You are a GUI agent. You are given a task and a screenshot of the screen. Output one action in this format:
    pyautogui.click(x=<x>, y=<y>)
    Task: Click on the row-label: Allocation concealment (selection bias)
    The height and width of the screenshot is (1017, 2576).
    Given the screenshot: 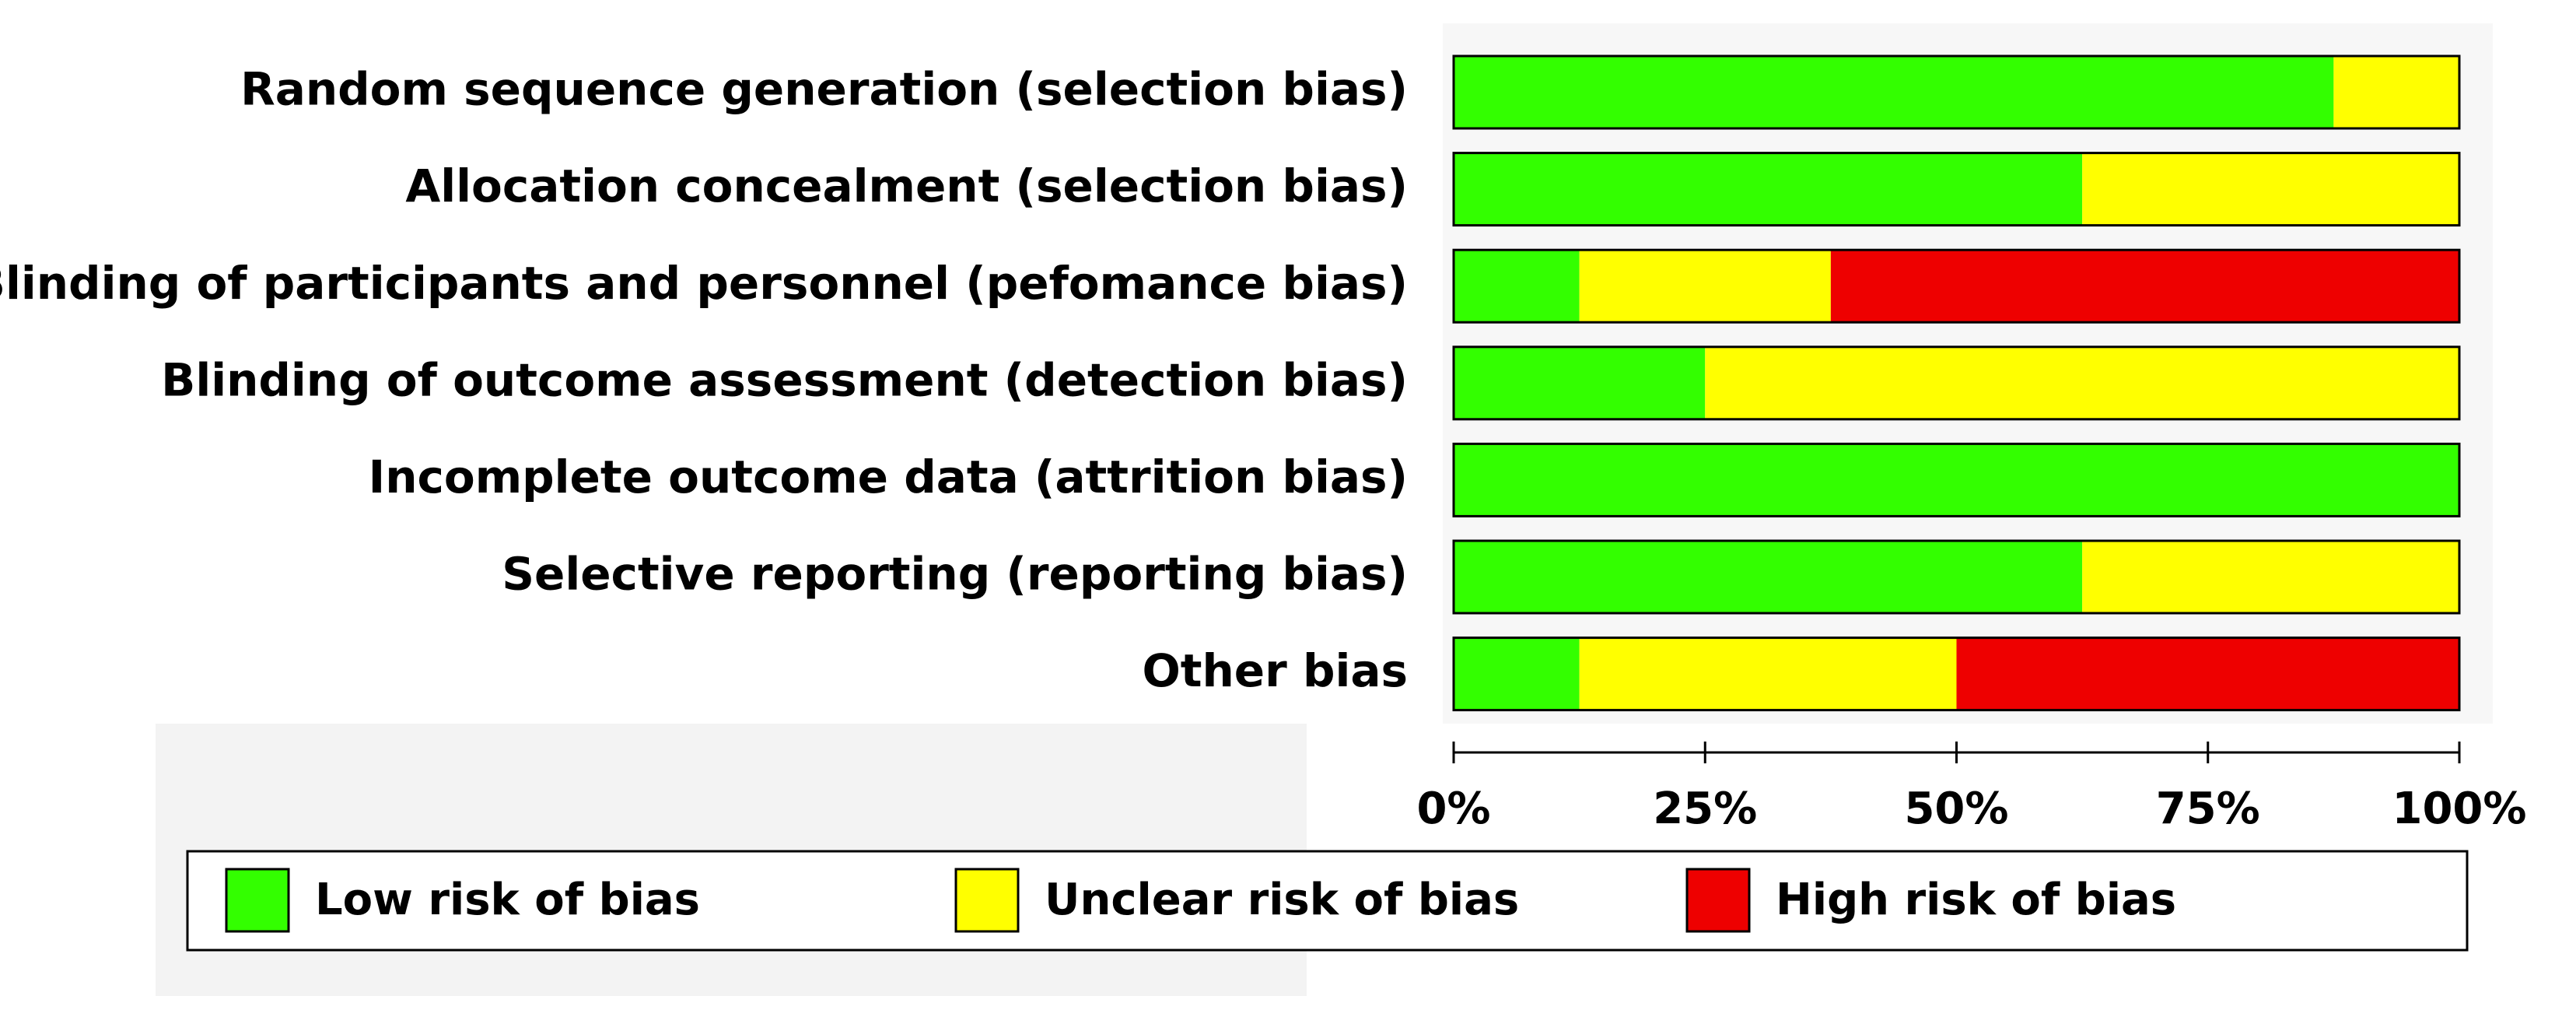 What is the action you would take?
    pyautogui.click(x=906, y=186)
    